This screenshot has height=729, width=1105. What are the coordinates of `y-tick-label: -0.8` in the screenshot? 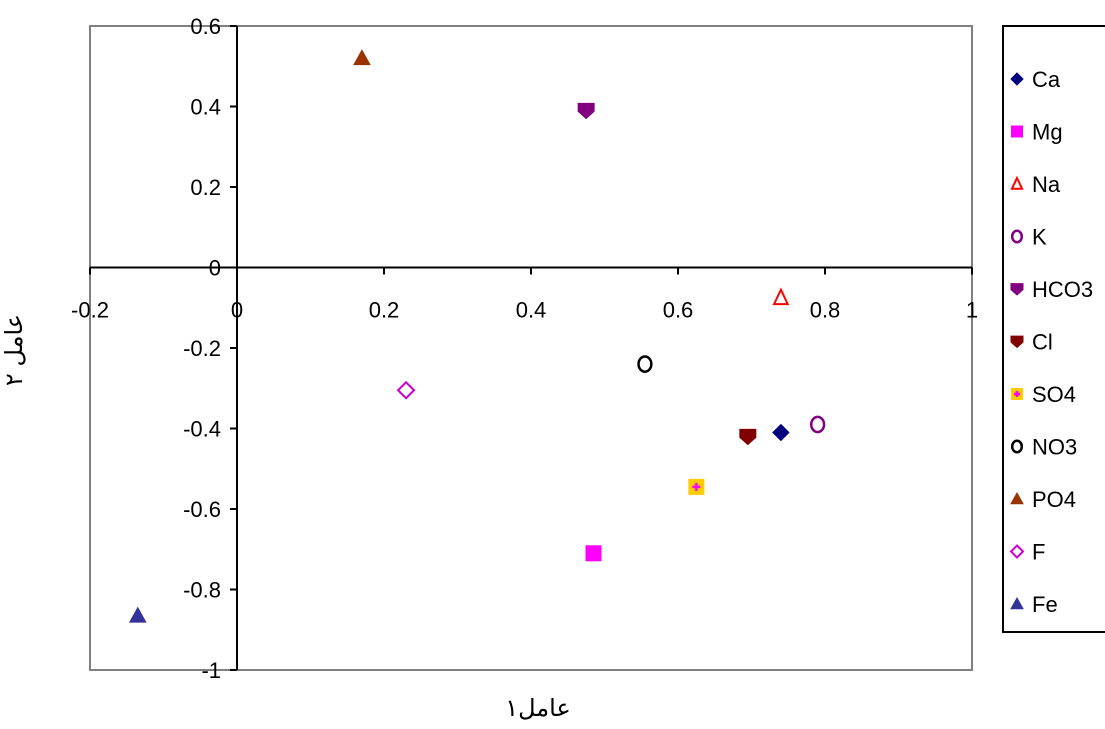 It's located at (202, 590).